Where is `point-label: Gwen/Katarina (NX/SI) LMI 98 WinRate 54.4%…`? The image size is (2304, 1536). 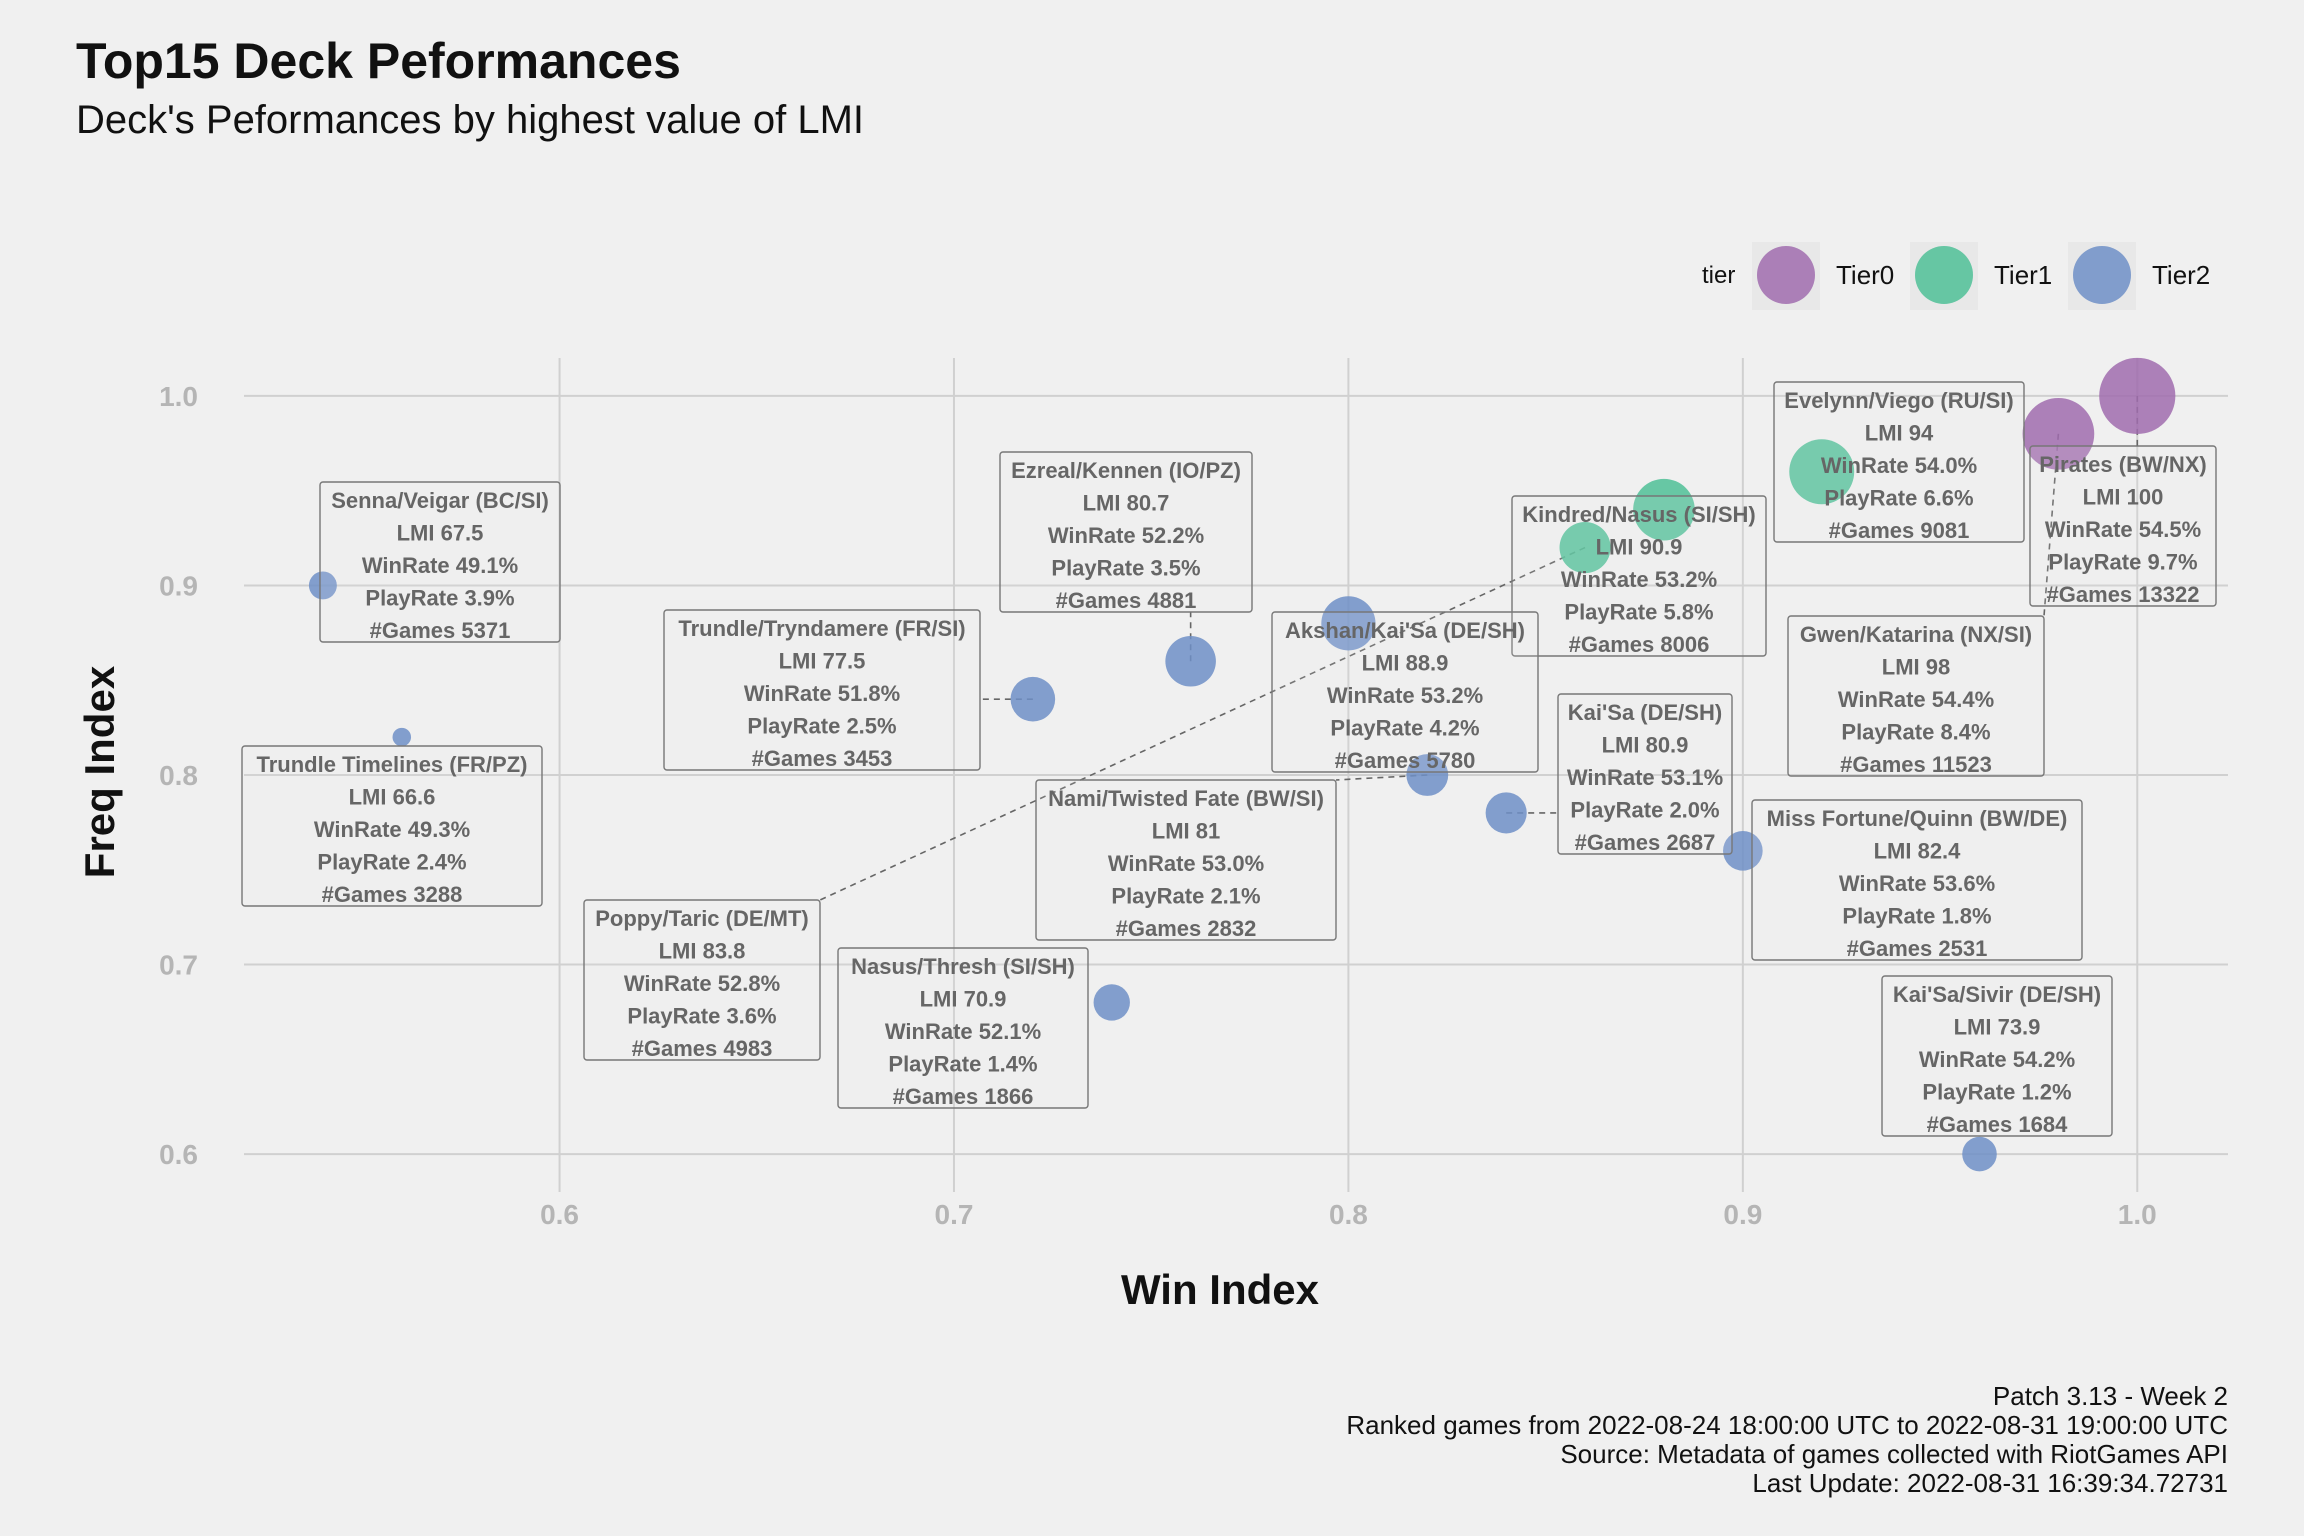 point-label: Gwen/Katarina (NX/SI) LMI 98 WinRate 54.4%… is located at coordinates (1916, 696).